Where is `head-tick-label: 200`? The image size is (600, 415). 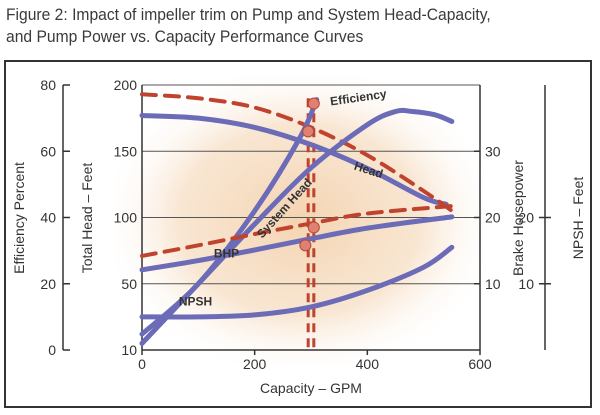
head-tick-label: 200 is located at coordinates (126, 85).